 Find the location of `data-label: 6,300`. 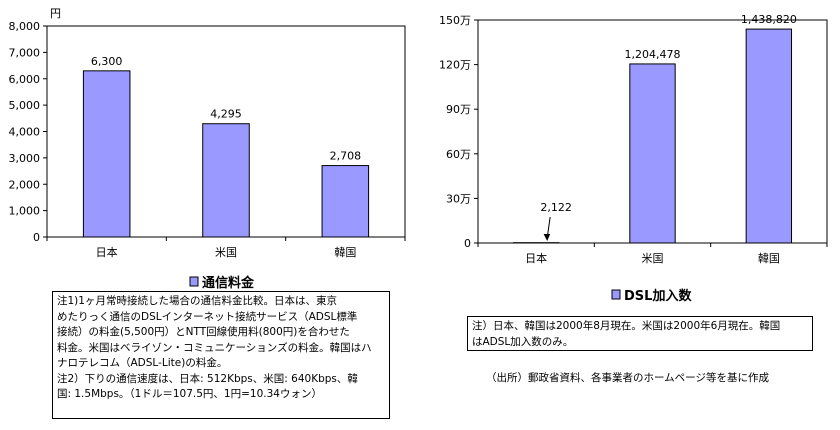

data-label: 6,300 is located at coordinates (107, 61).